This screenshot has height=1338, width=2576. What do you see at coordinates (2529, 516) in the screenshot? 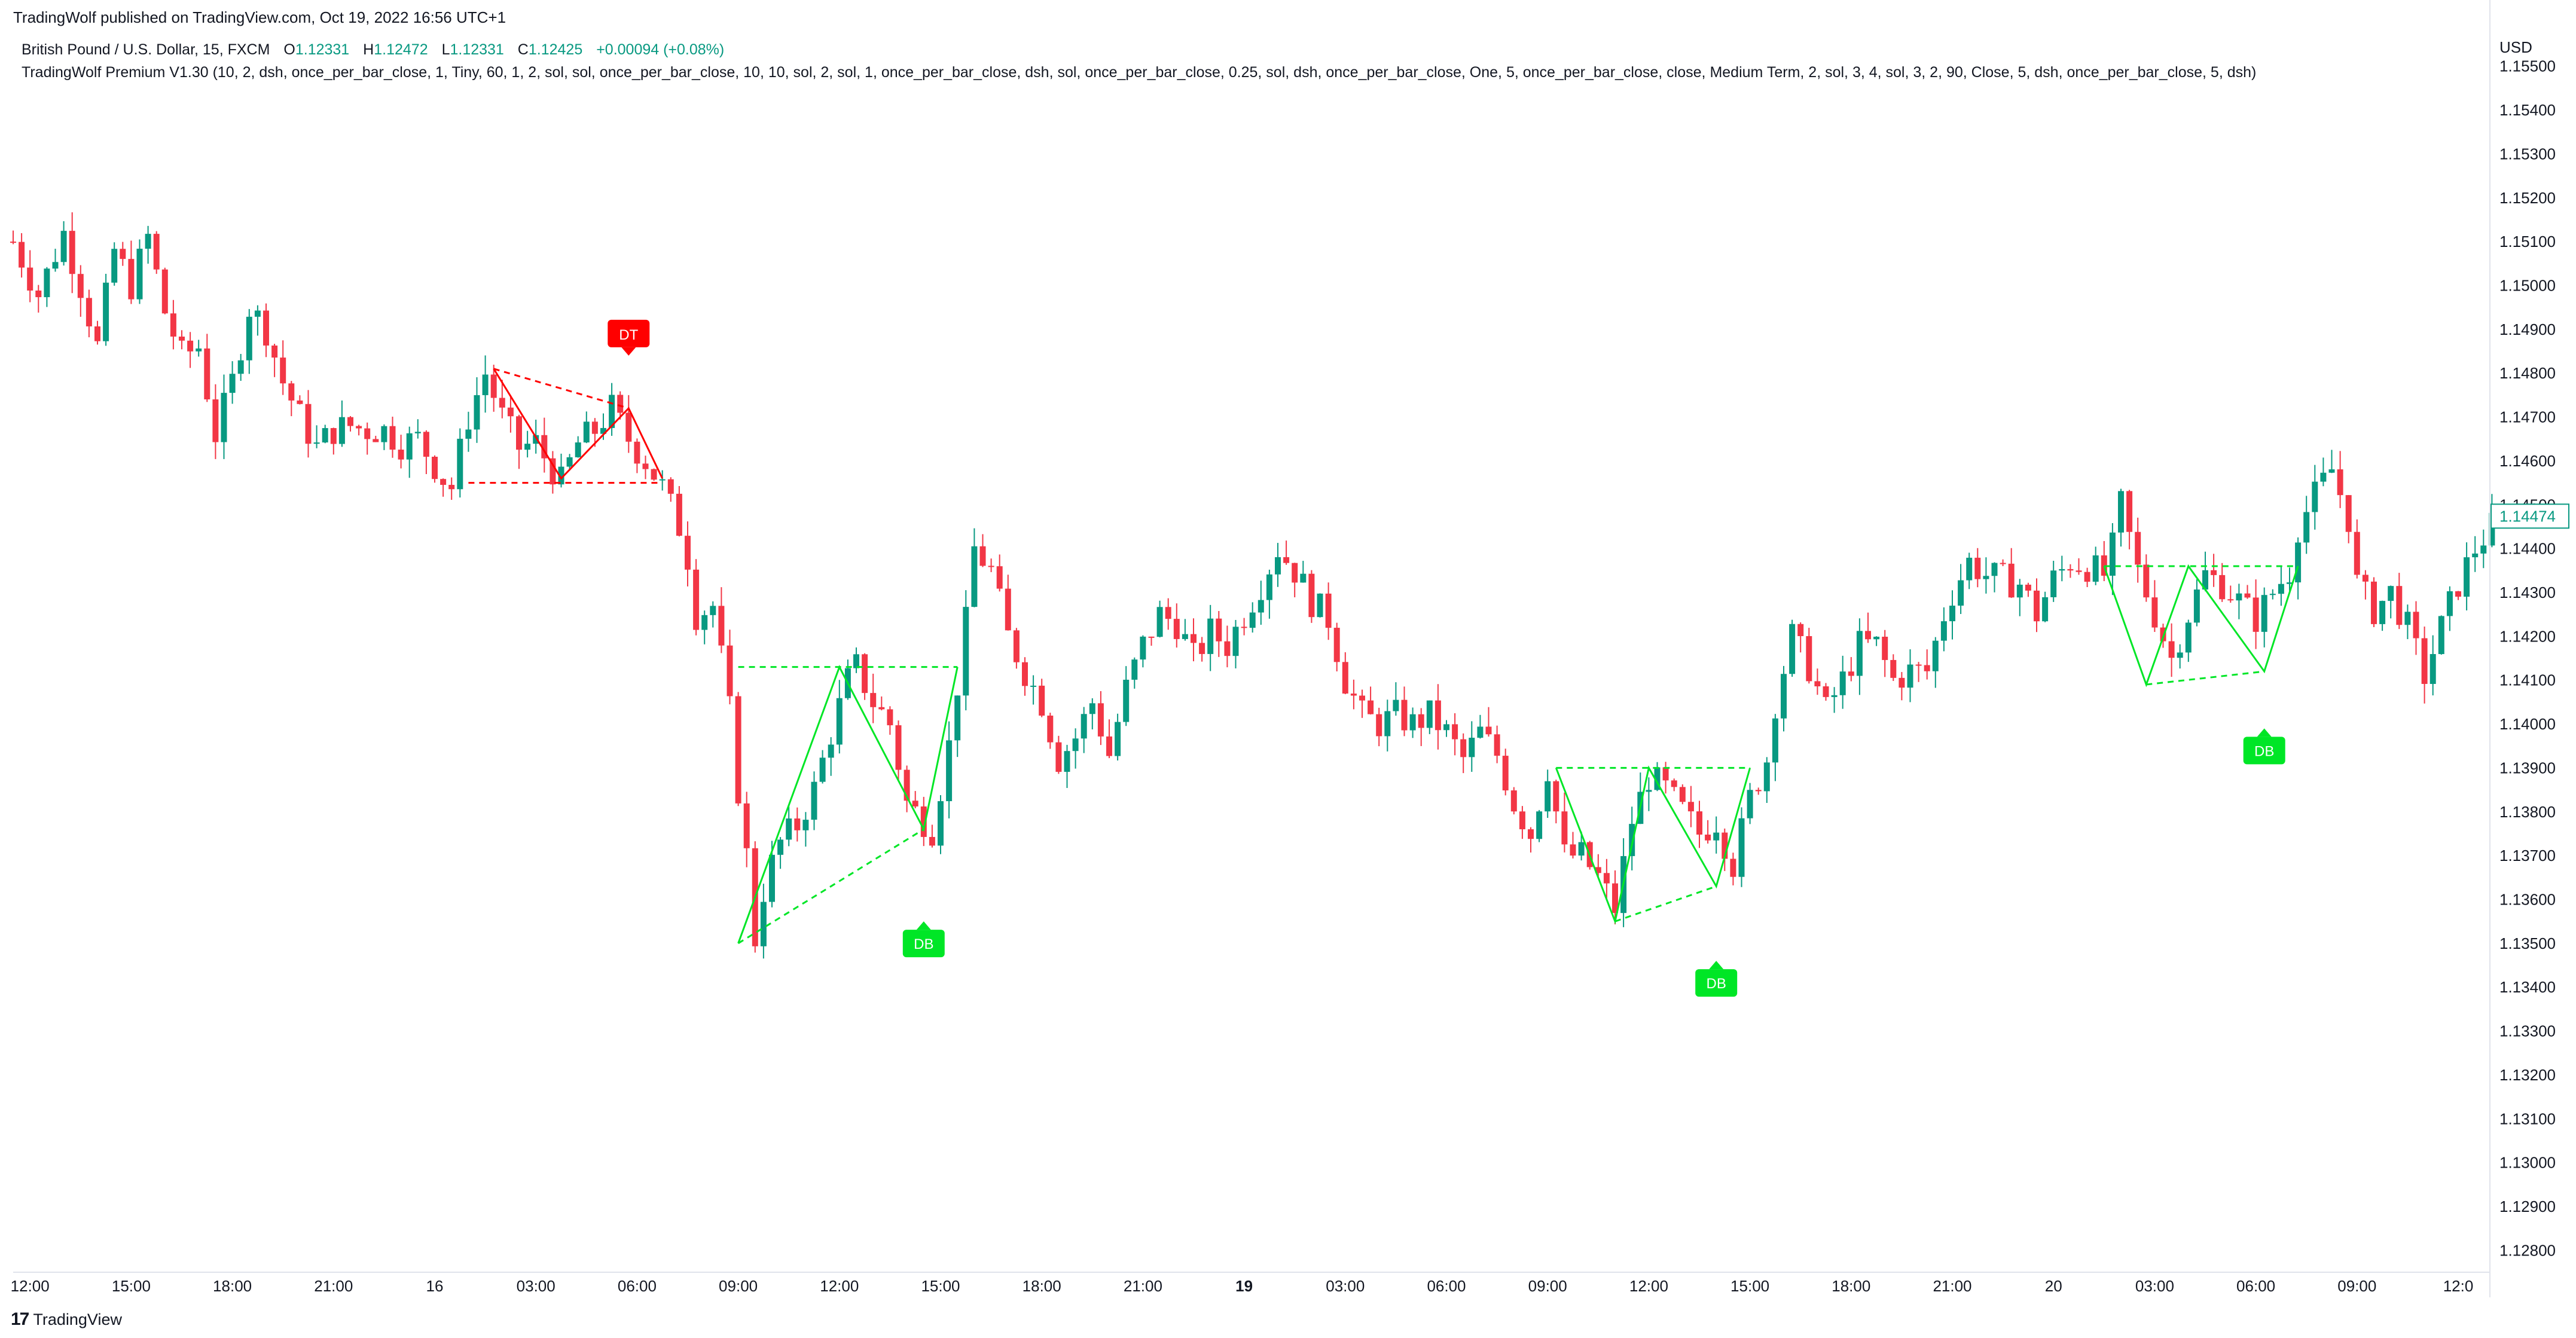
I see `last-price-marker: 1.14474` at bounding box center [2529, 516].